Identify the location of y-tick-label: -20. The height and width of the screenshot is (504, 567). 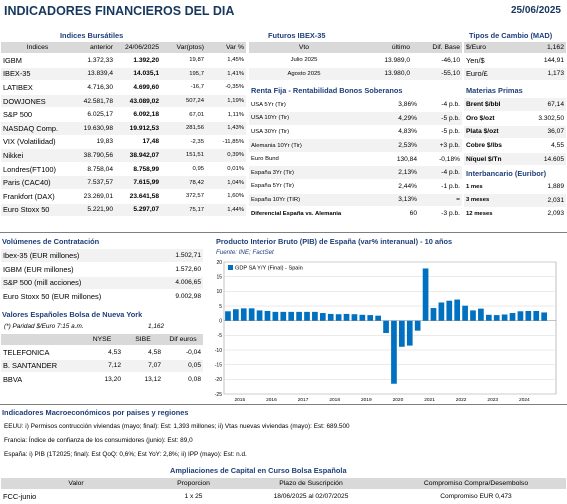
(218, 380).